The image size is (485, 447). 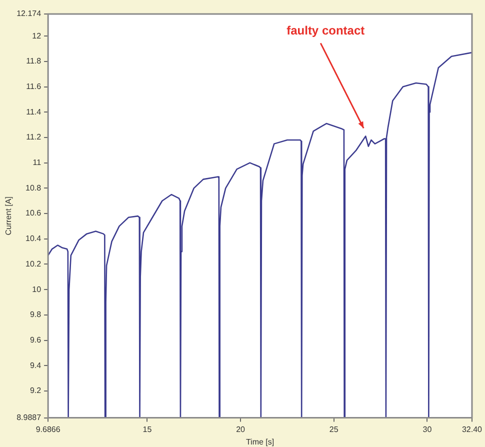 I want to click on y-tick-label: 11.4, so click(x=34, y=111).